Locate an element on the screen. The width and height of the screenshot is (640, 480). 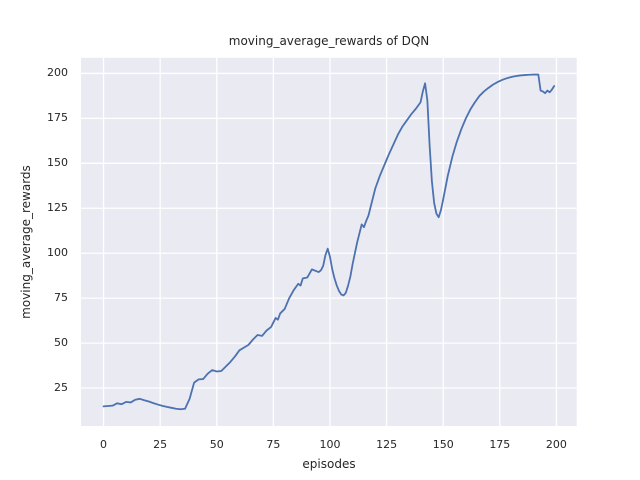
y-tick-label: 25 is located at coordinates (61, 388).